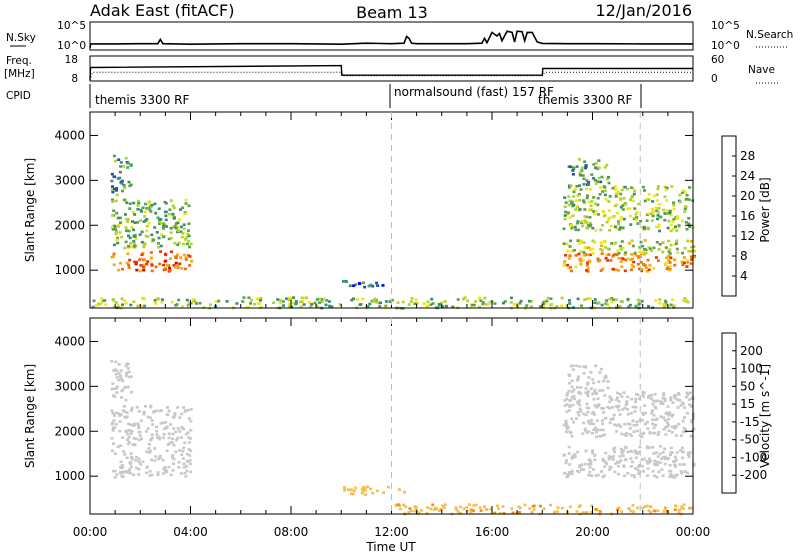 This screenshot has height=554, width=800. I want to click on colorbar-tick-label: -100, so click(753, 457).